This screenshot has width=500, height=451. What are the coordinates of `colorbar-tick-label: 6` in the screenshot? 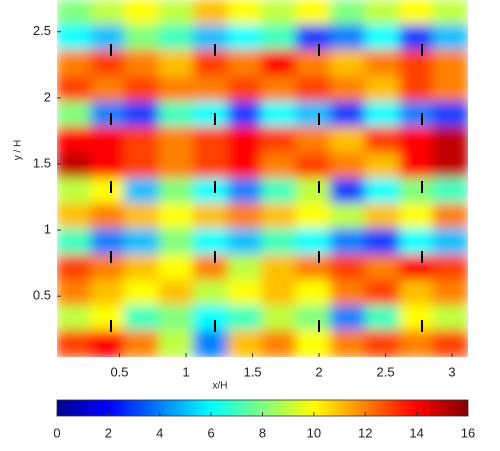 It's located at (211, 432).